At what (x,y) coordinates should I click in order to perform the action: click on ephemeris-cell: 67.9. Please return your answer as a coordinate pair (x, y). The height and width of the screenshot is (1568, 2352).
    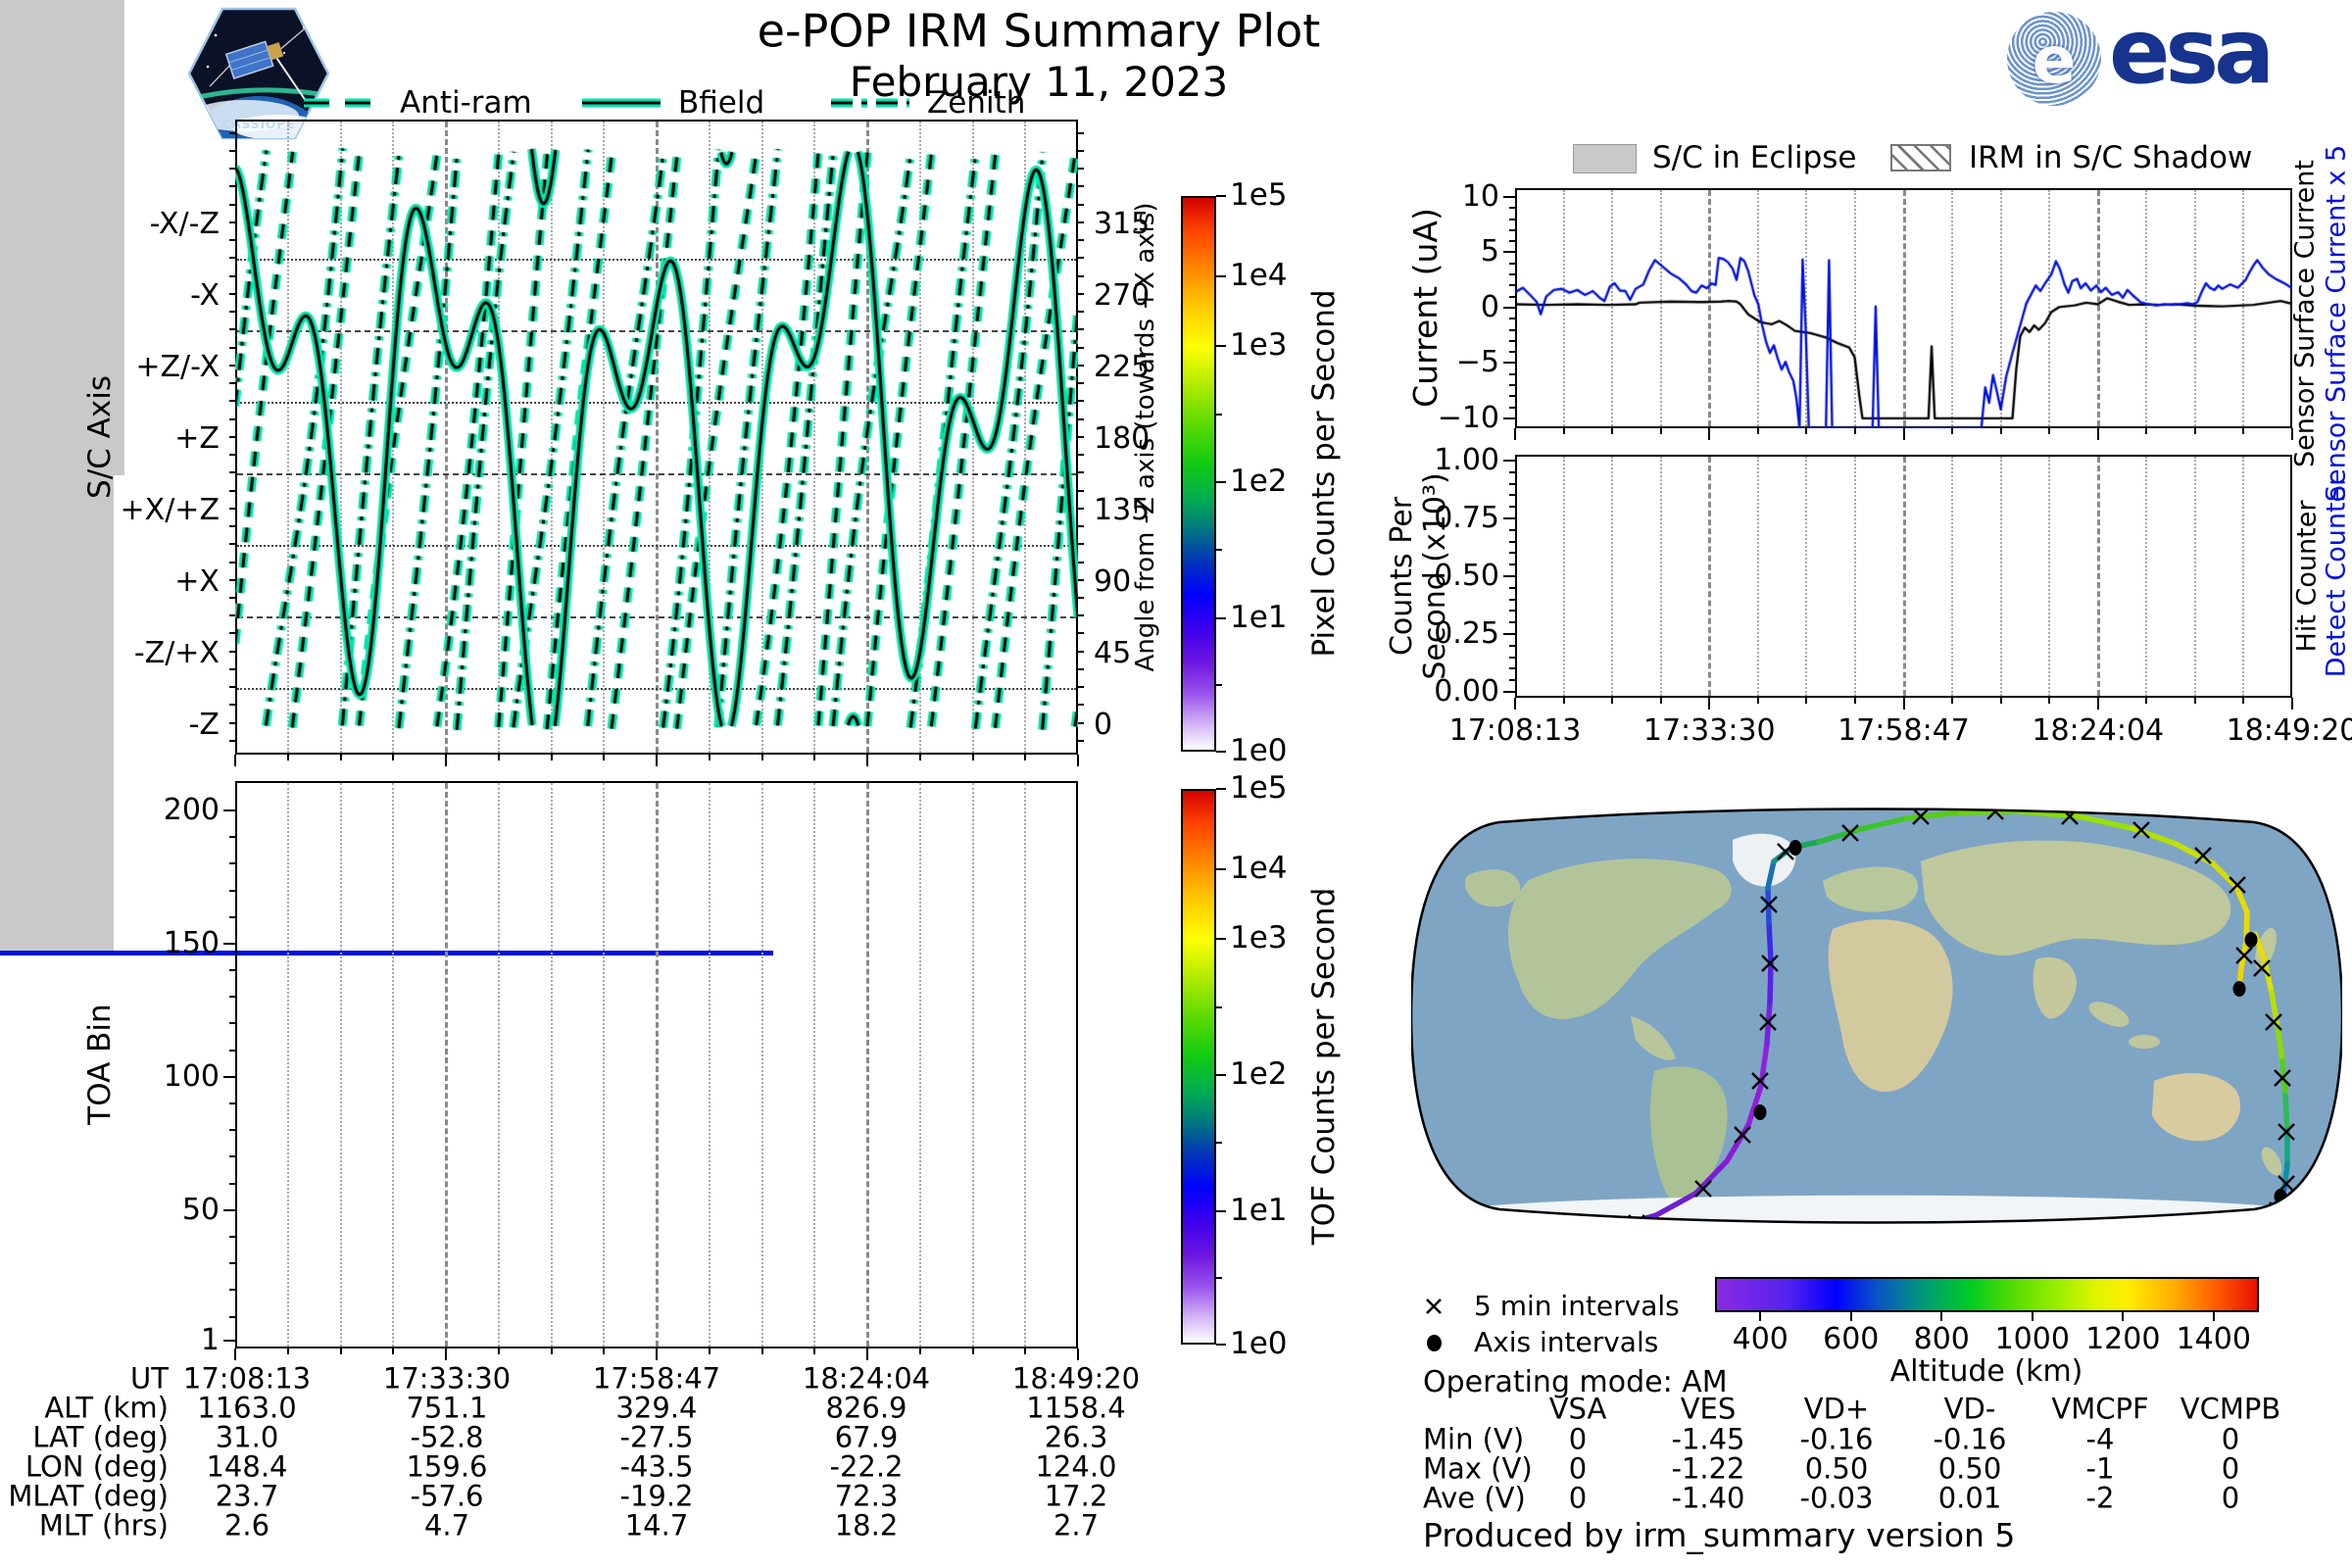
    Looking at the image, I should click on (866, 1437).